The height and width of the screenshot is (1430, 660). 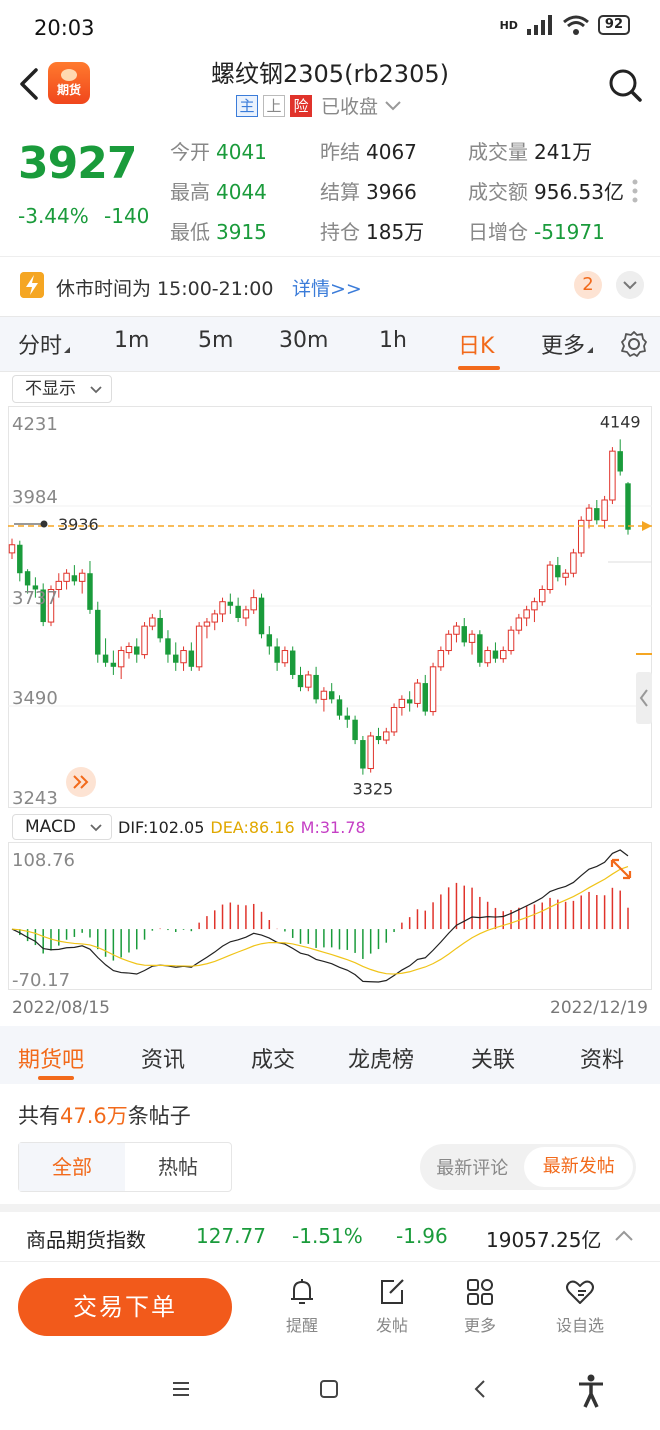 What do you see at coordinates (327, 289) in the screenshot?
I see `notice-details-link: 详情>>` at bounding box center [327, 289].